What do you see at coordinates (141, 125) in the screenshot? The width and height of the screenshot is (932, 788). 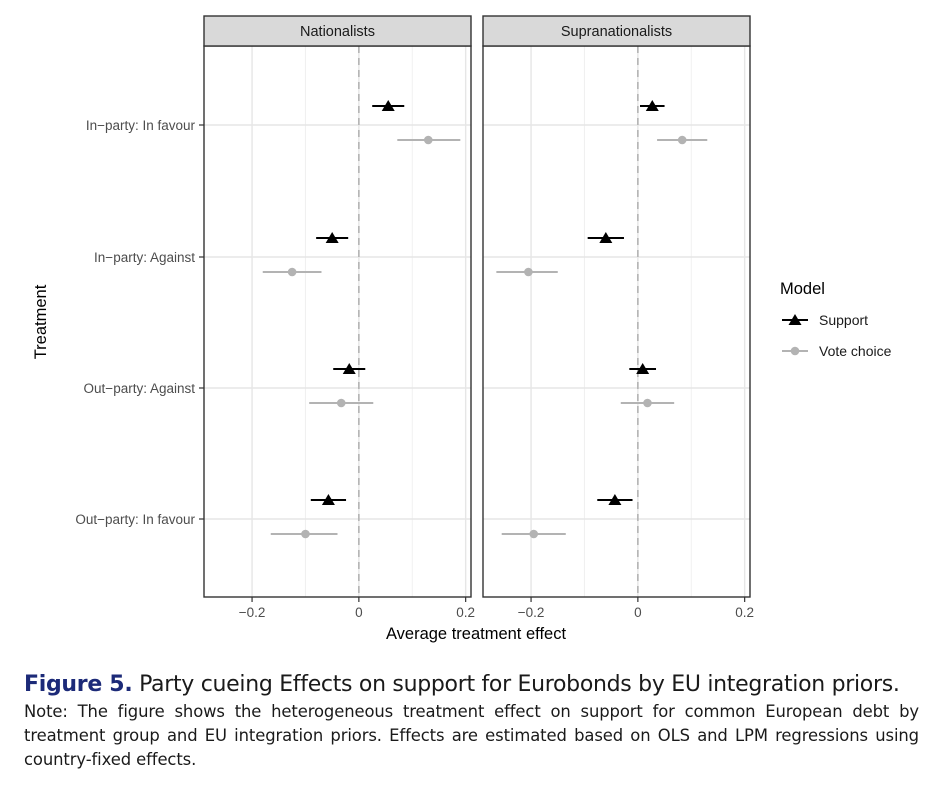 I see `y-tick-label: In−party: In favour` at bounding box center [141, 125].